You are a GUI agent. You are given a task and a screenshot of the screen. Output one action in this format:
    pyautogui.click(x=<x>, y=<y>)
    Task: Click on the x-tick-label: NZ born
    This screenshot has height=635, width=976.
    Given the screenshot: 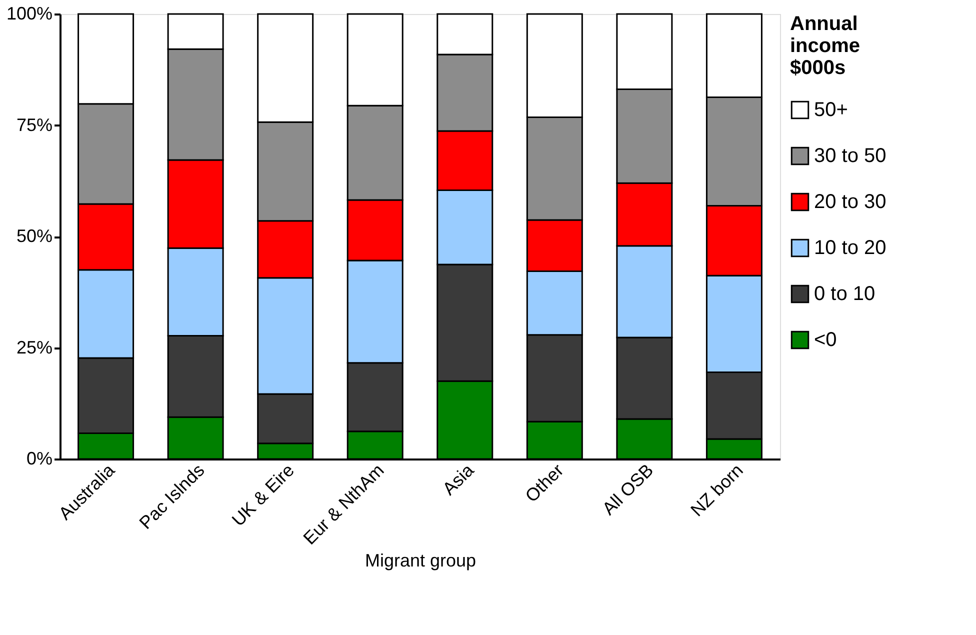 What is the action you would take?
    pyautogui.click(x=716, y=490)
    